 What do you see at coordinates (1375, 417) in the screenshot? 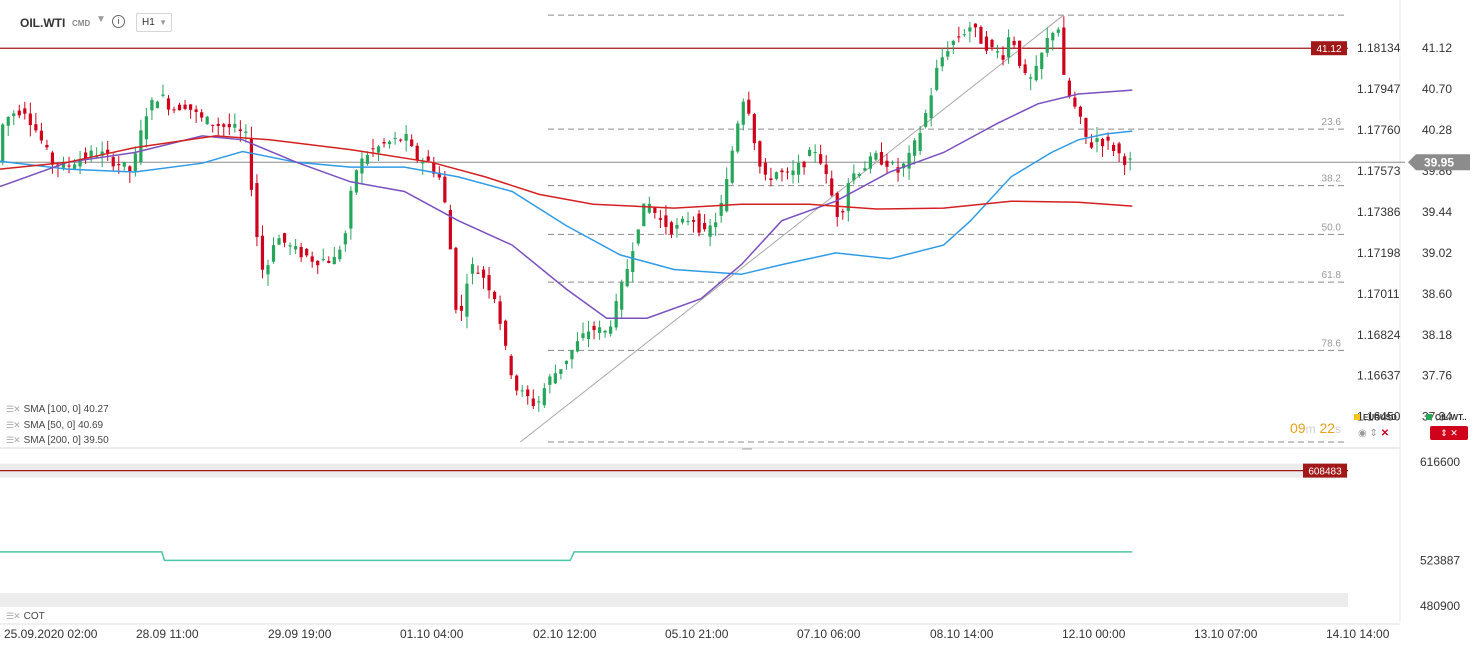
I see `pair-eurusd: EURUSD` at bounding box center [1375, 417].